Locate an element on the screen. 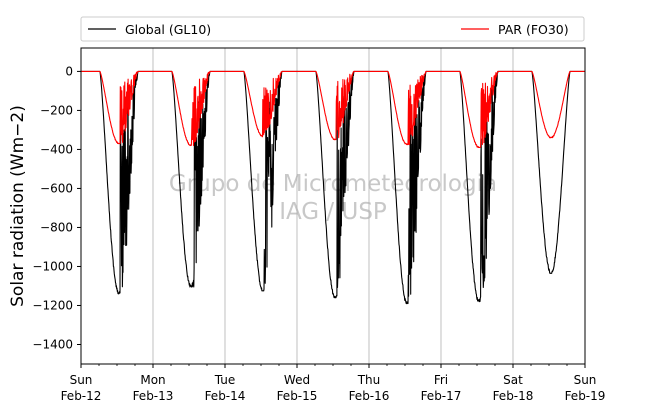  y-tick-label: −600 is located at coordinates (56, 188).